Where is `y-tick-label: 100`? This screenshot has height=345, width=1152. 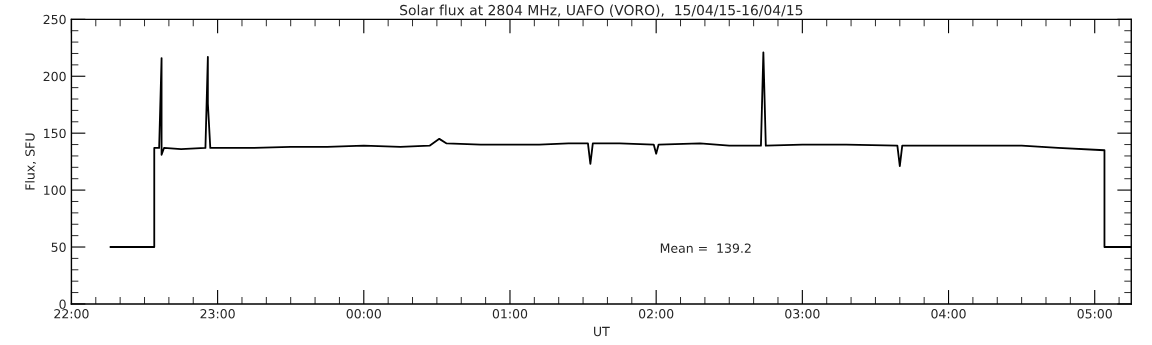
y-tick-label: 100 is located at coordinates (55, 190).